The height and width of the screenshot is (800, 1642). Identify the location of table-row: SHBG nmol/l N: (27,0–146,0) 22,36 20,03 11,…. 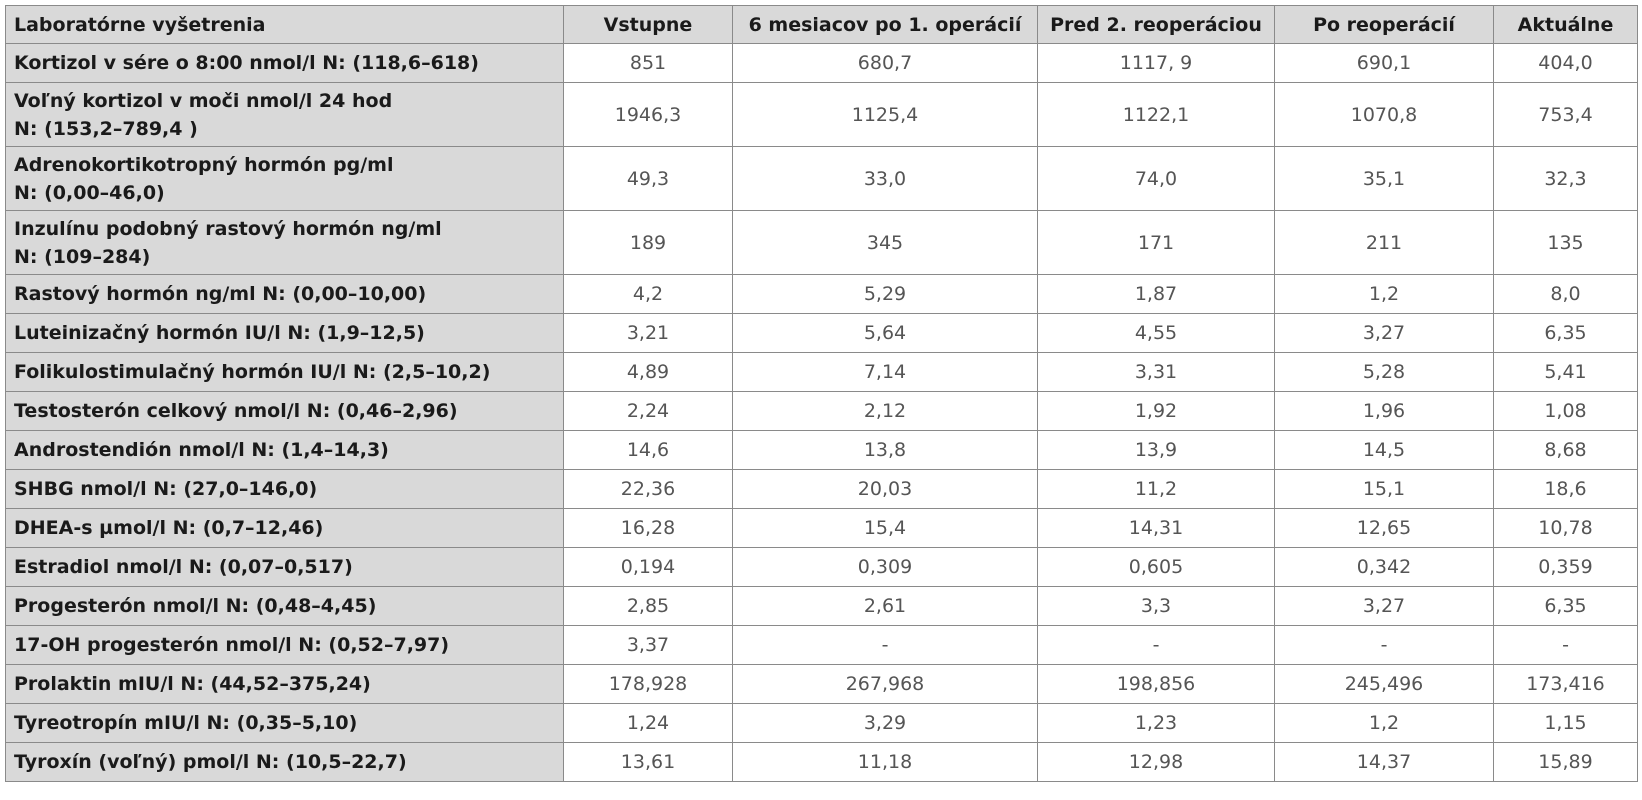
(821, 489).